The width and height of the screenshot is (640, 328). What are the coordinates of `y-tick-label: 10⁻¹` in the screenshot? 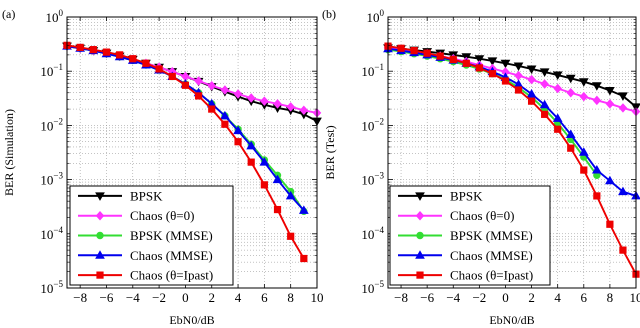 It's located at (372, 70).